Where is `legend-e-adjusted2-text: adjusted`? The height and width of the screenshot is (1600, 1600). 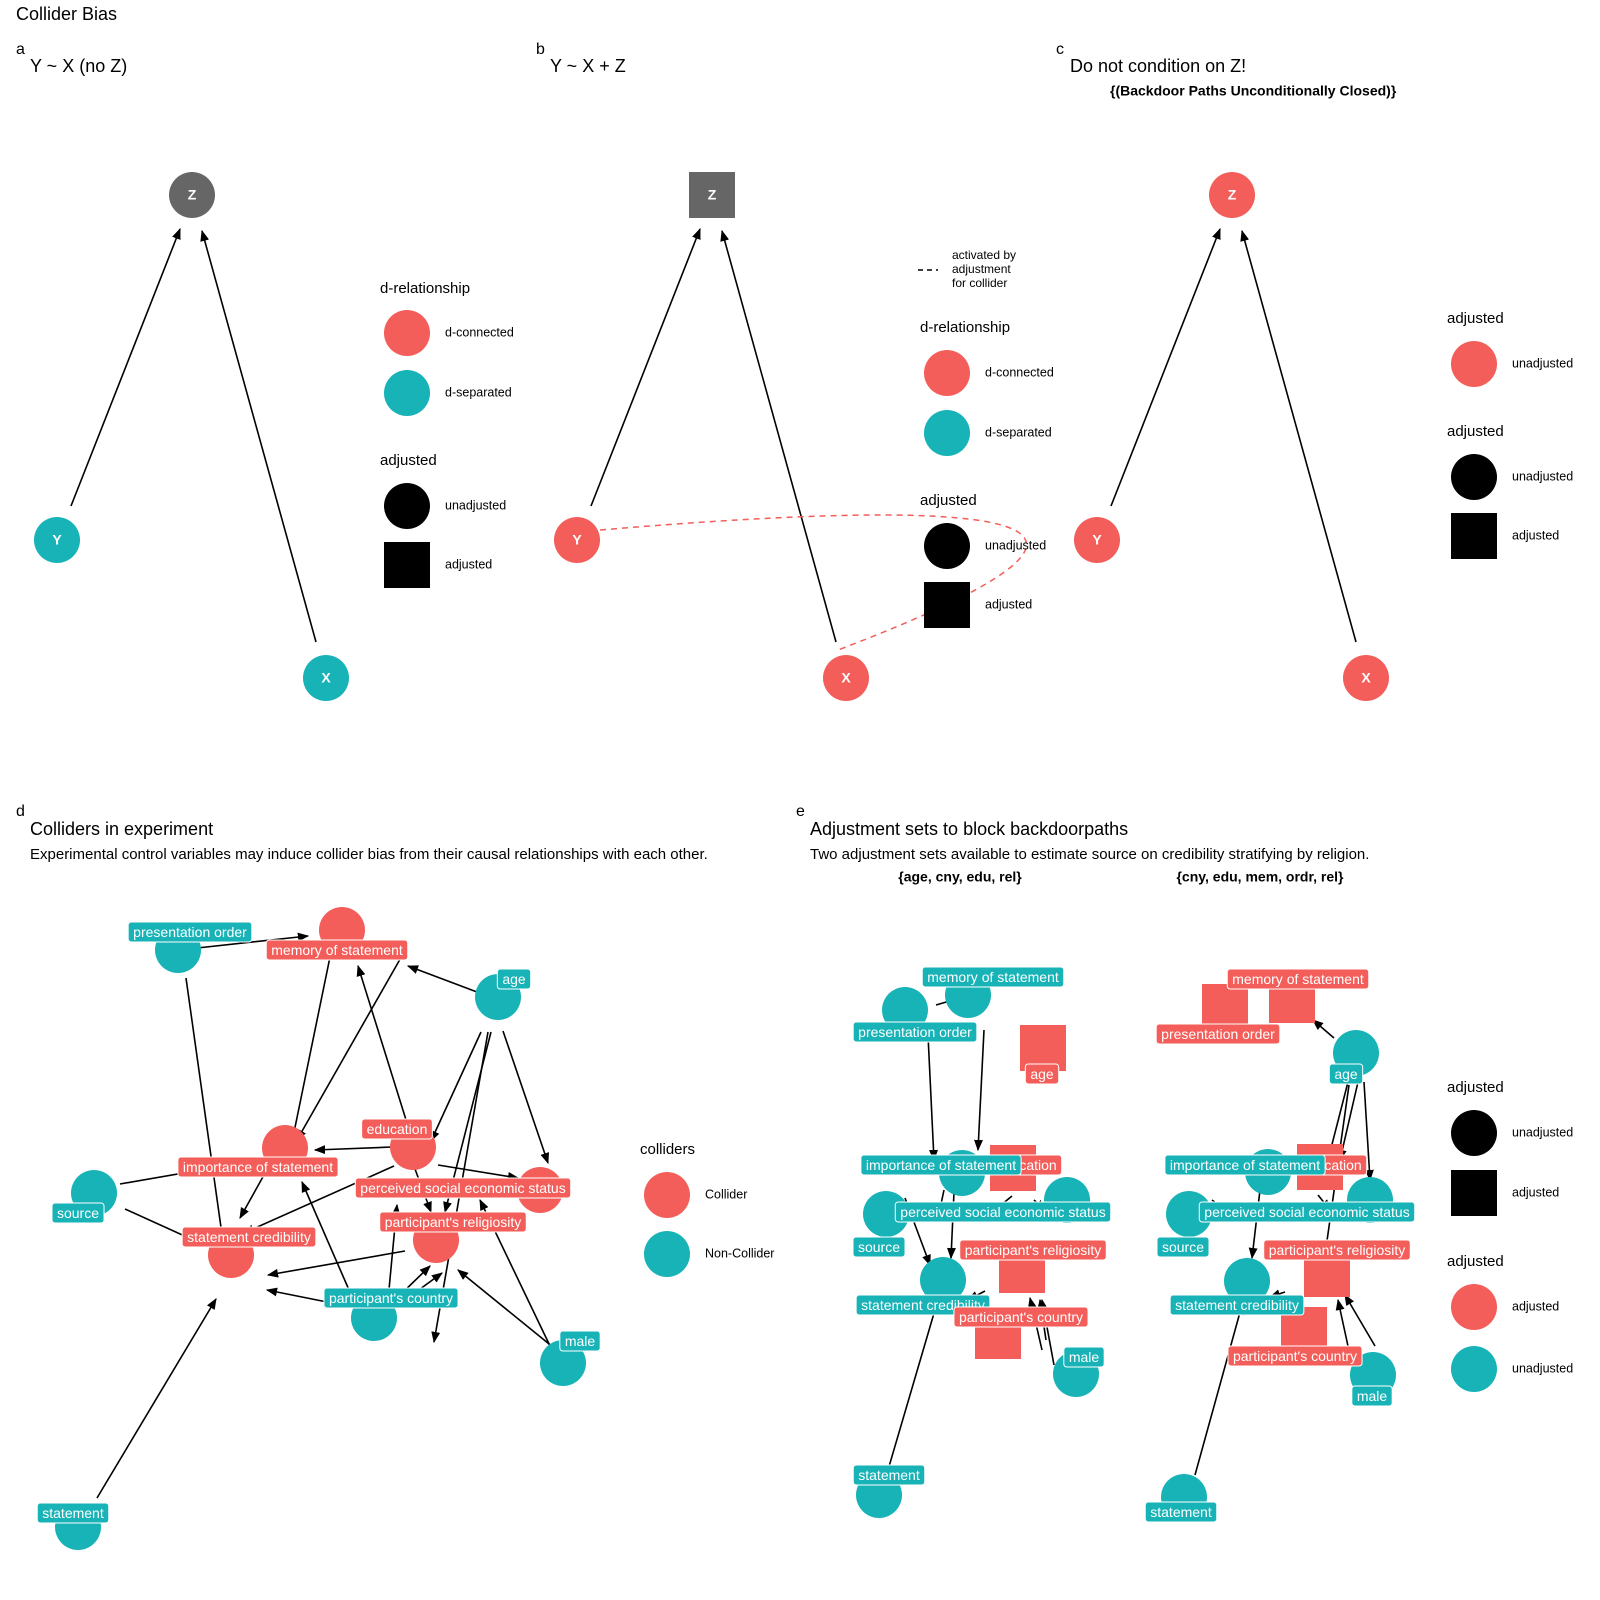
legend-e-adjusted2-text: adjusted is located at coordinates (1535, 1306).